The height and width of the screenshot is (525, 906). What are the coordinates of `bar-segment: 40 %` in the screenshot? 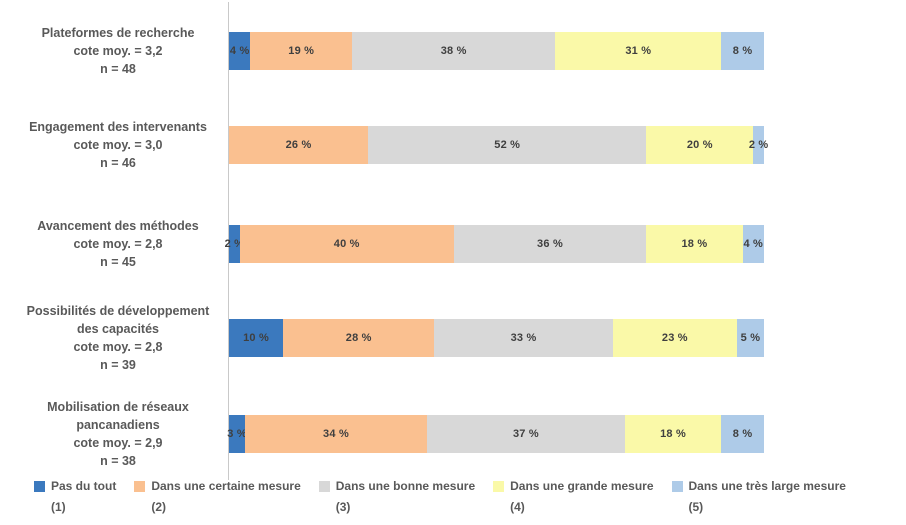 It's located at (346, 244).